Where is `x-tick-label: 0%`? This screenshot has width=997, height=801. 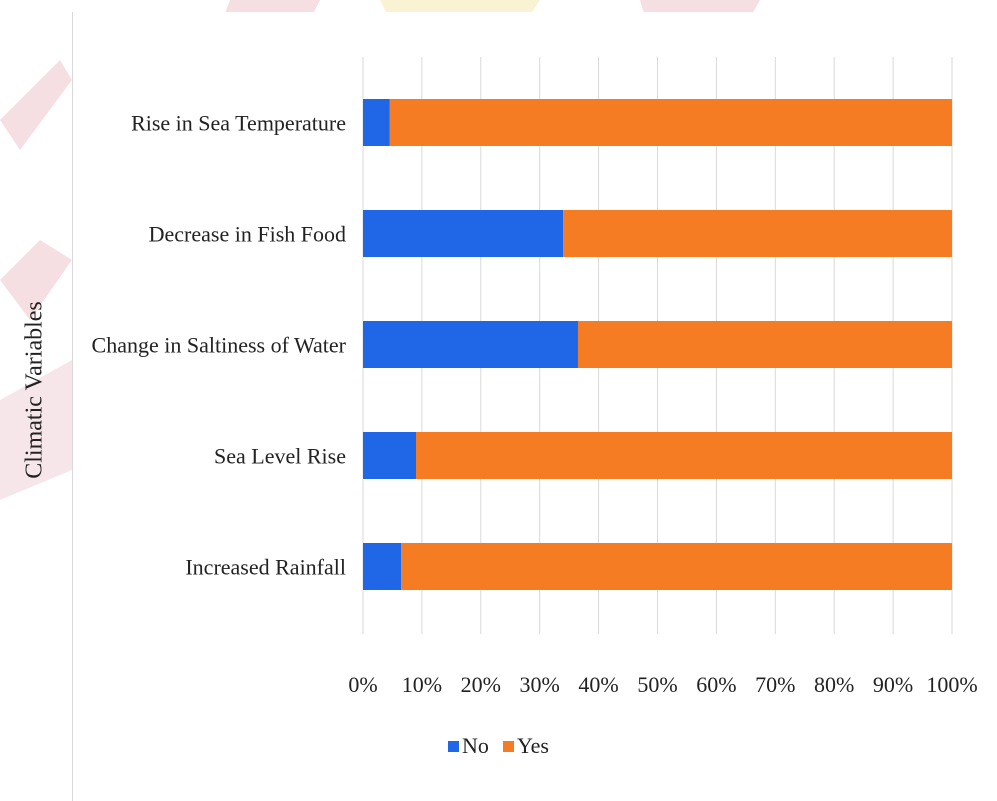 x-tick-label: 0% is located at coordinates (362, 684).